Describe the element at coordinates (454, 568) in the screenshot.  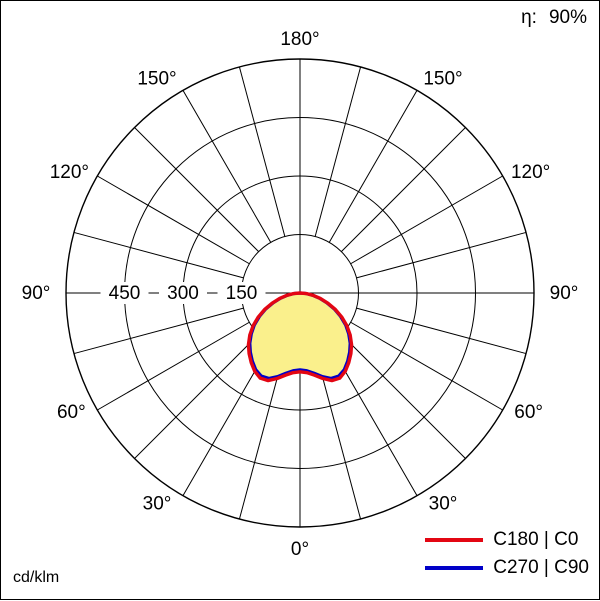
I see `legend-swatch-blue` at that location.